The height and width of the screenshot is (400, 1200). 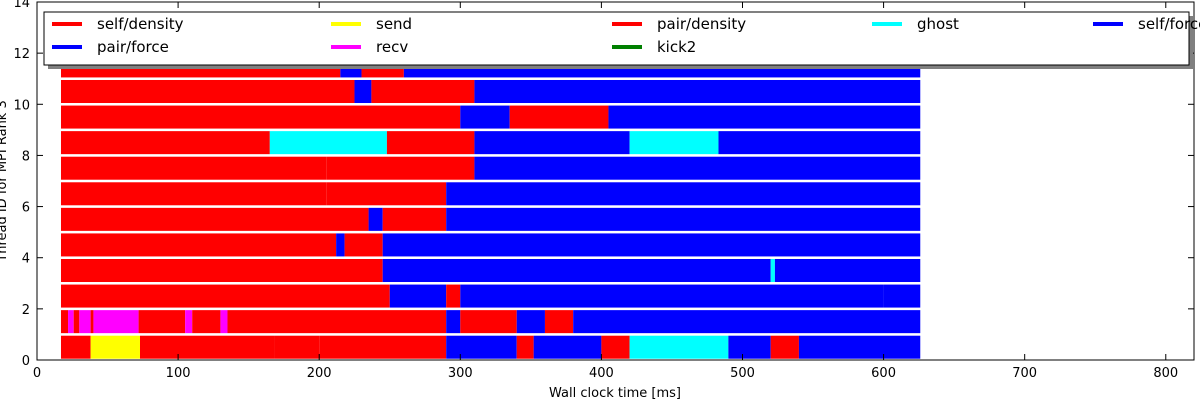 I want to click on x-tick-label: 100, so click(x=178, y=373).